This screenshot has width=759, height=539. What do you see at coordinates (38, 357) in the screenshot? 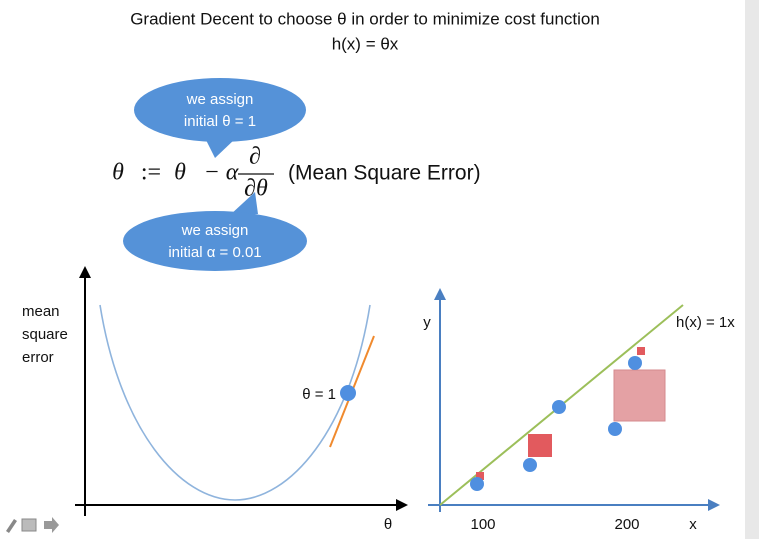
I see `y-label: error` at bounding box center [38, 357].